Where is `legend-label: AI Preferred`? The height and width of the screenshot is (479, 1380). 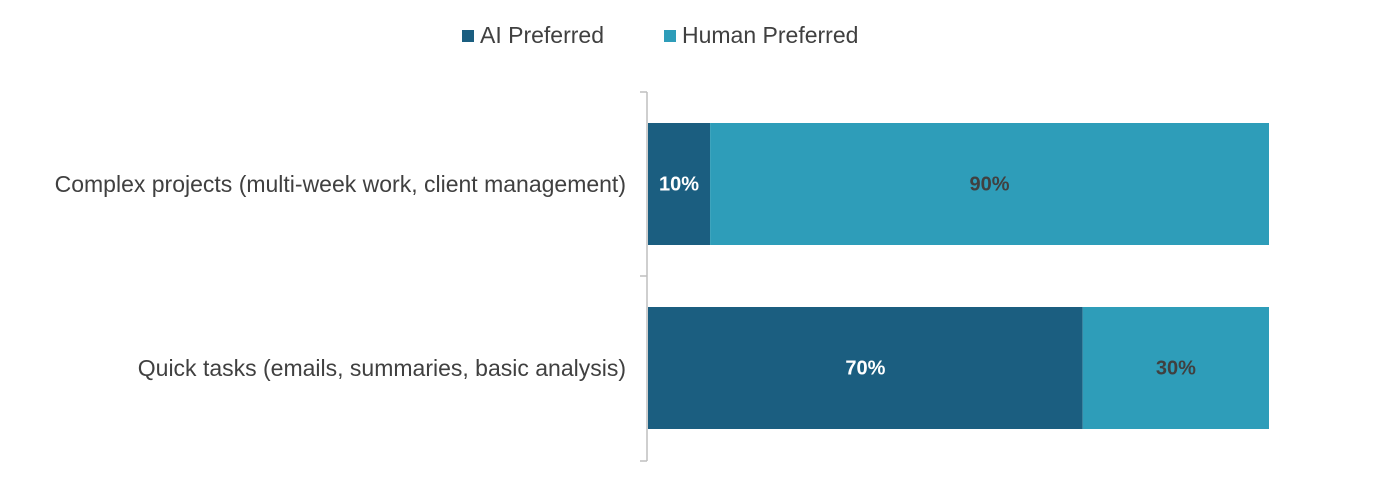
legend-label: AI Preferred is located at coordinates (542, 35).